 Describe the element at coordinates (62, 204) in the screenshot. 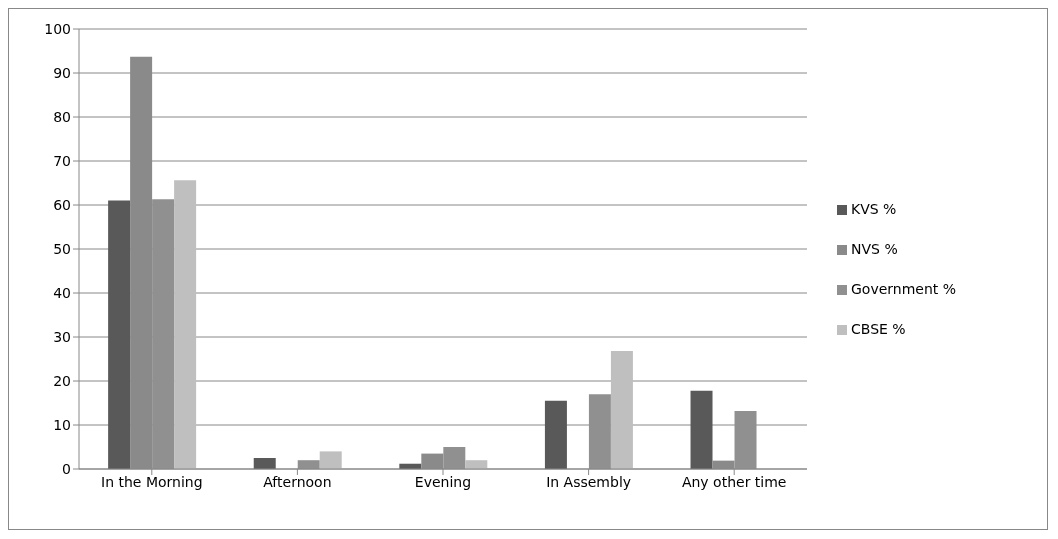

I see `y-tick-label: 60` at that location.